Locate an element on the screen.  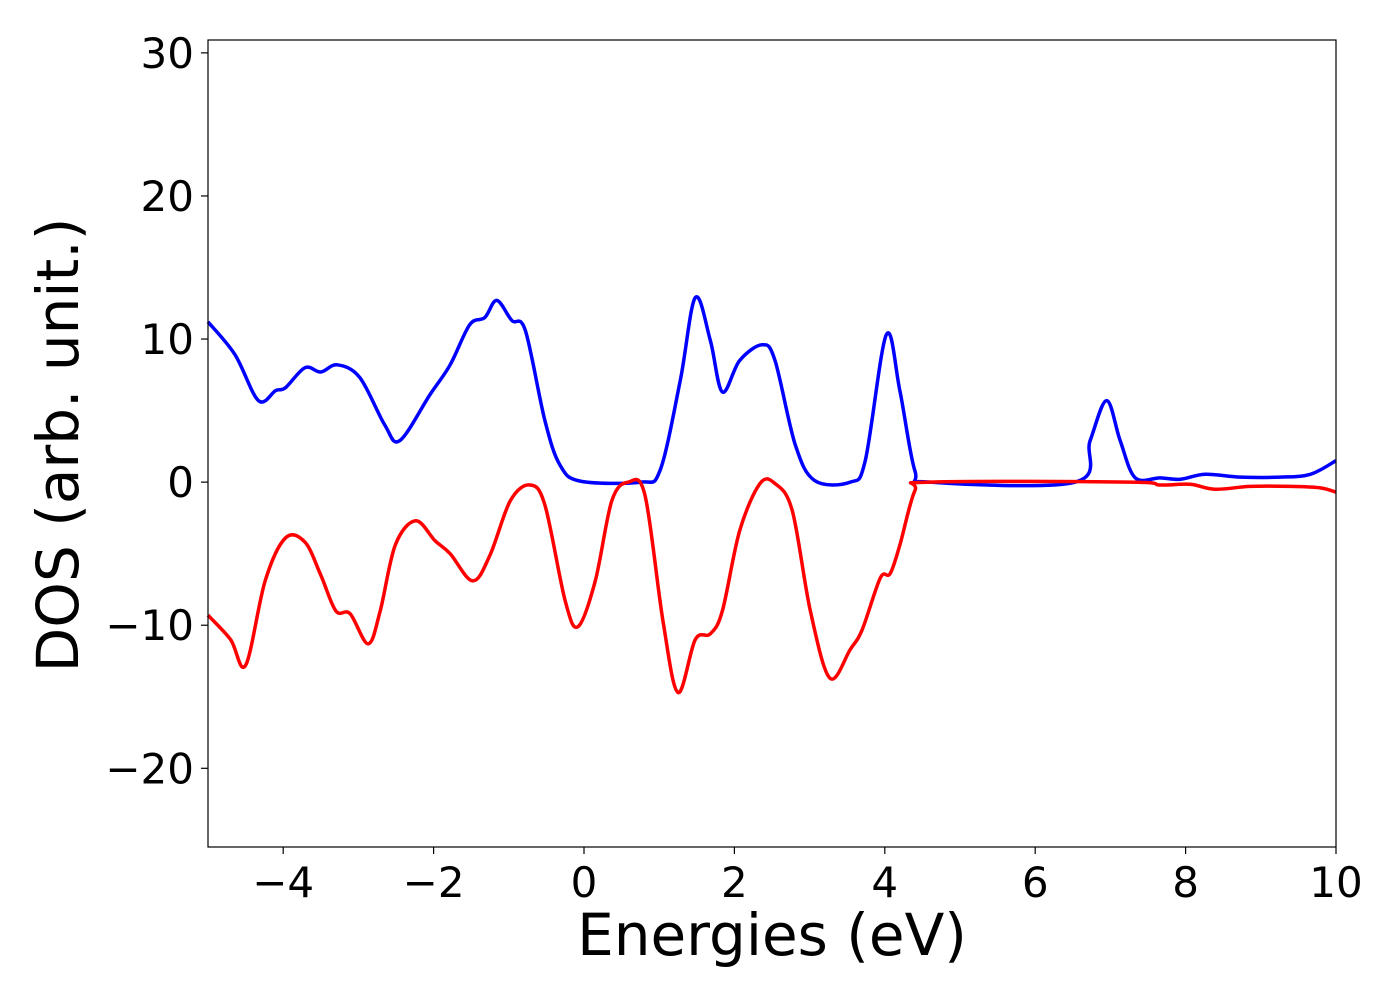
x-axis: −4 −2 0 2 4 6 8 10 is located at coordinates (807, 877).